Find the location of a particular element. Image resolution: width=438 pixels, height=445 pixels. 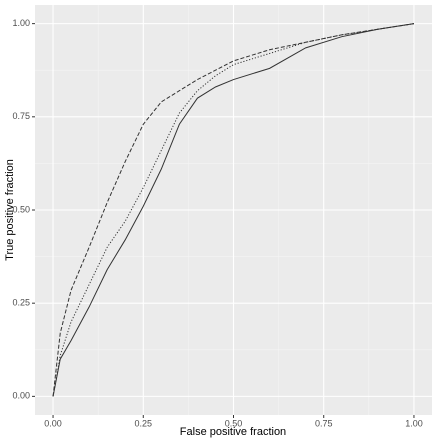

x-axis-title: False positive fraction is located at coordinates (233, 432).